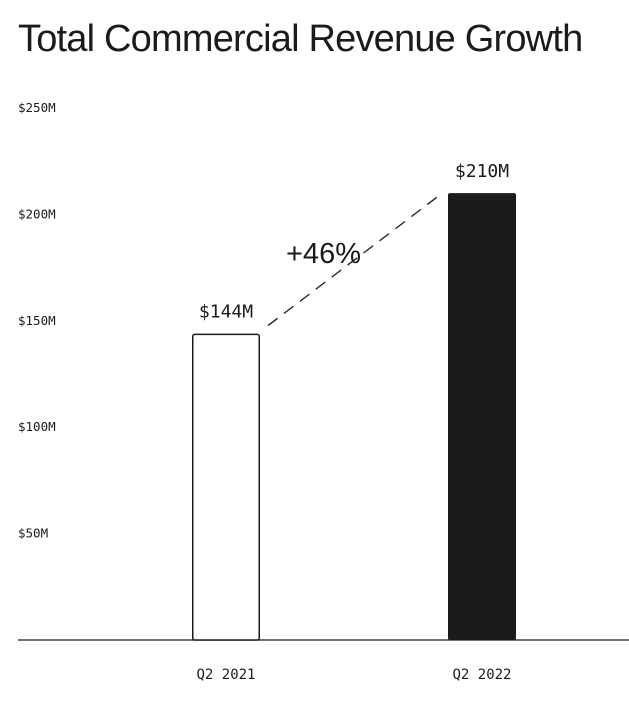 The image size is (629, 701). Describe the element at coordinates (481, 675) in the screenshot. I see `x-category-label: Q2 2022` at that location.